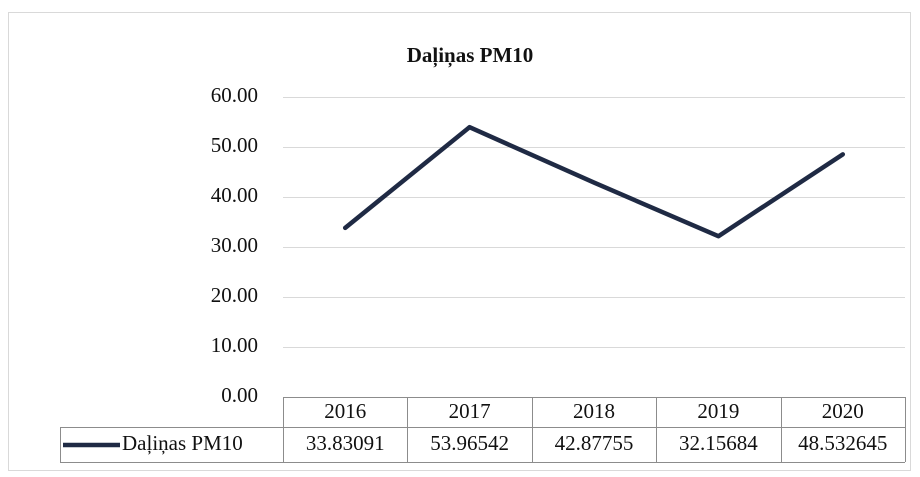 This screenshot has width=920, height=477. What do you see at coordinates (594, 411) in the screenshot?
I see `x-tick-label: 2018` at bounding box center [594, 411].